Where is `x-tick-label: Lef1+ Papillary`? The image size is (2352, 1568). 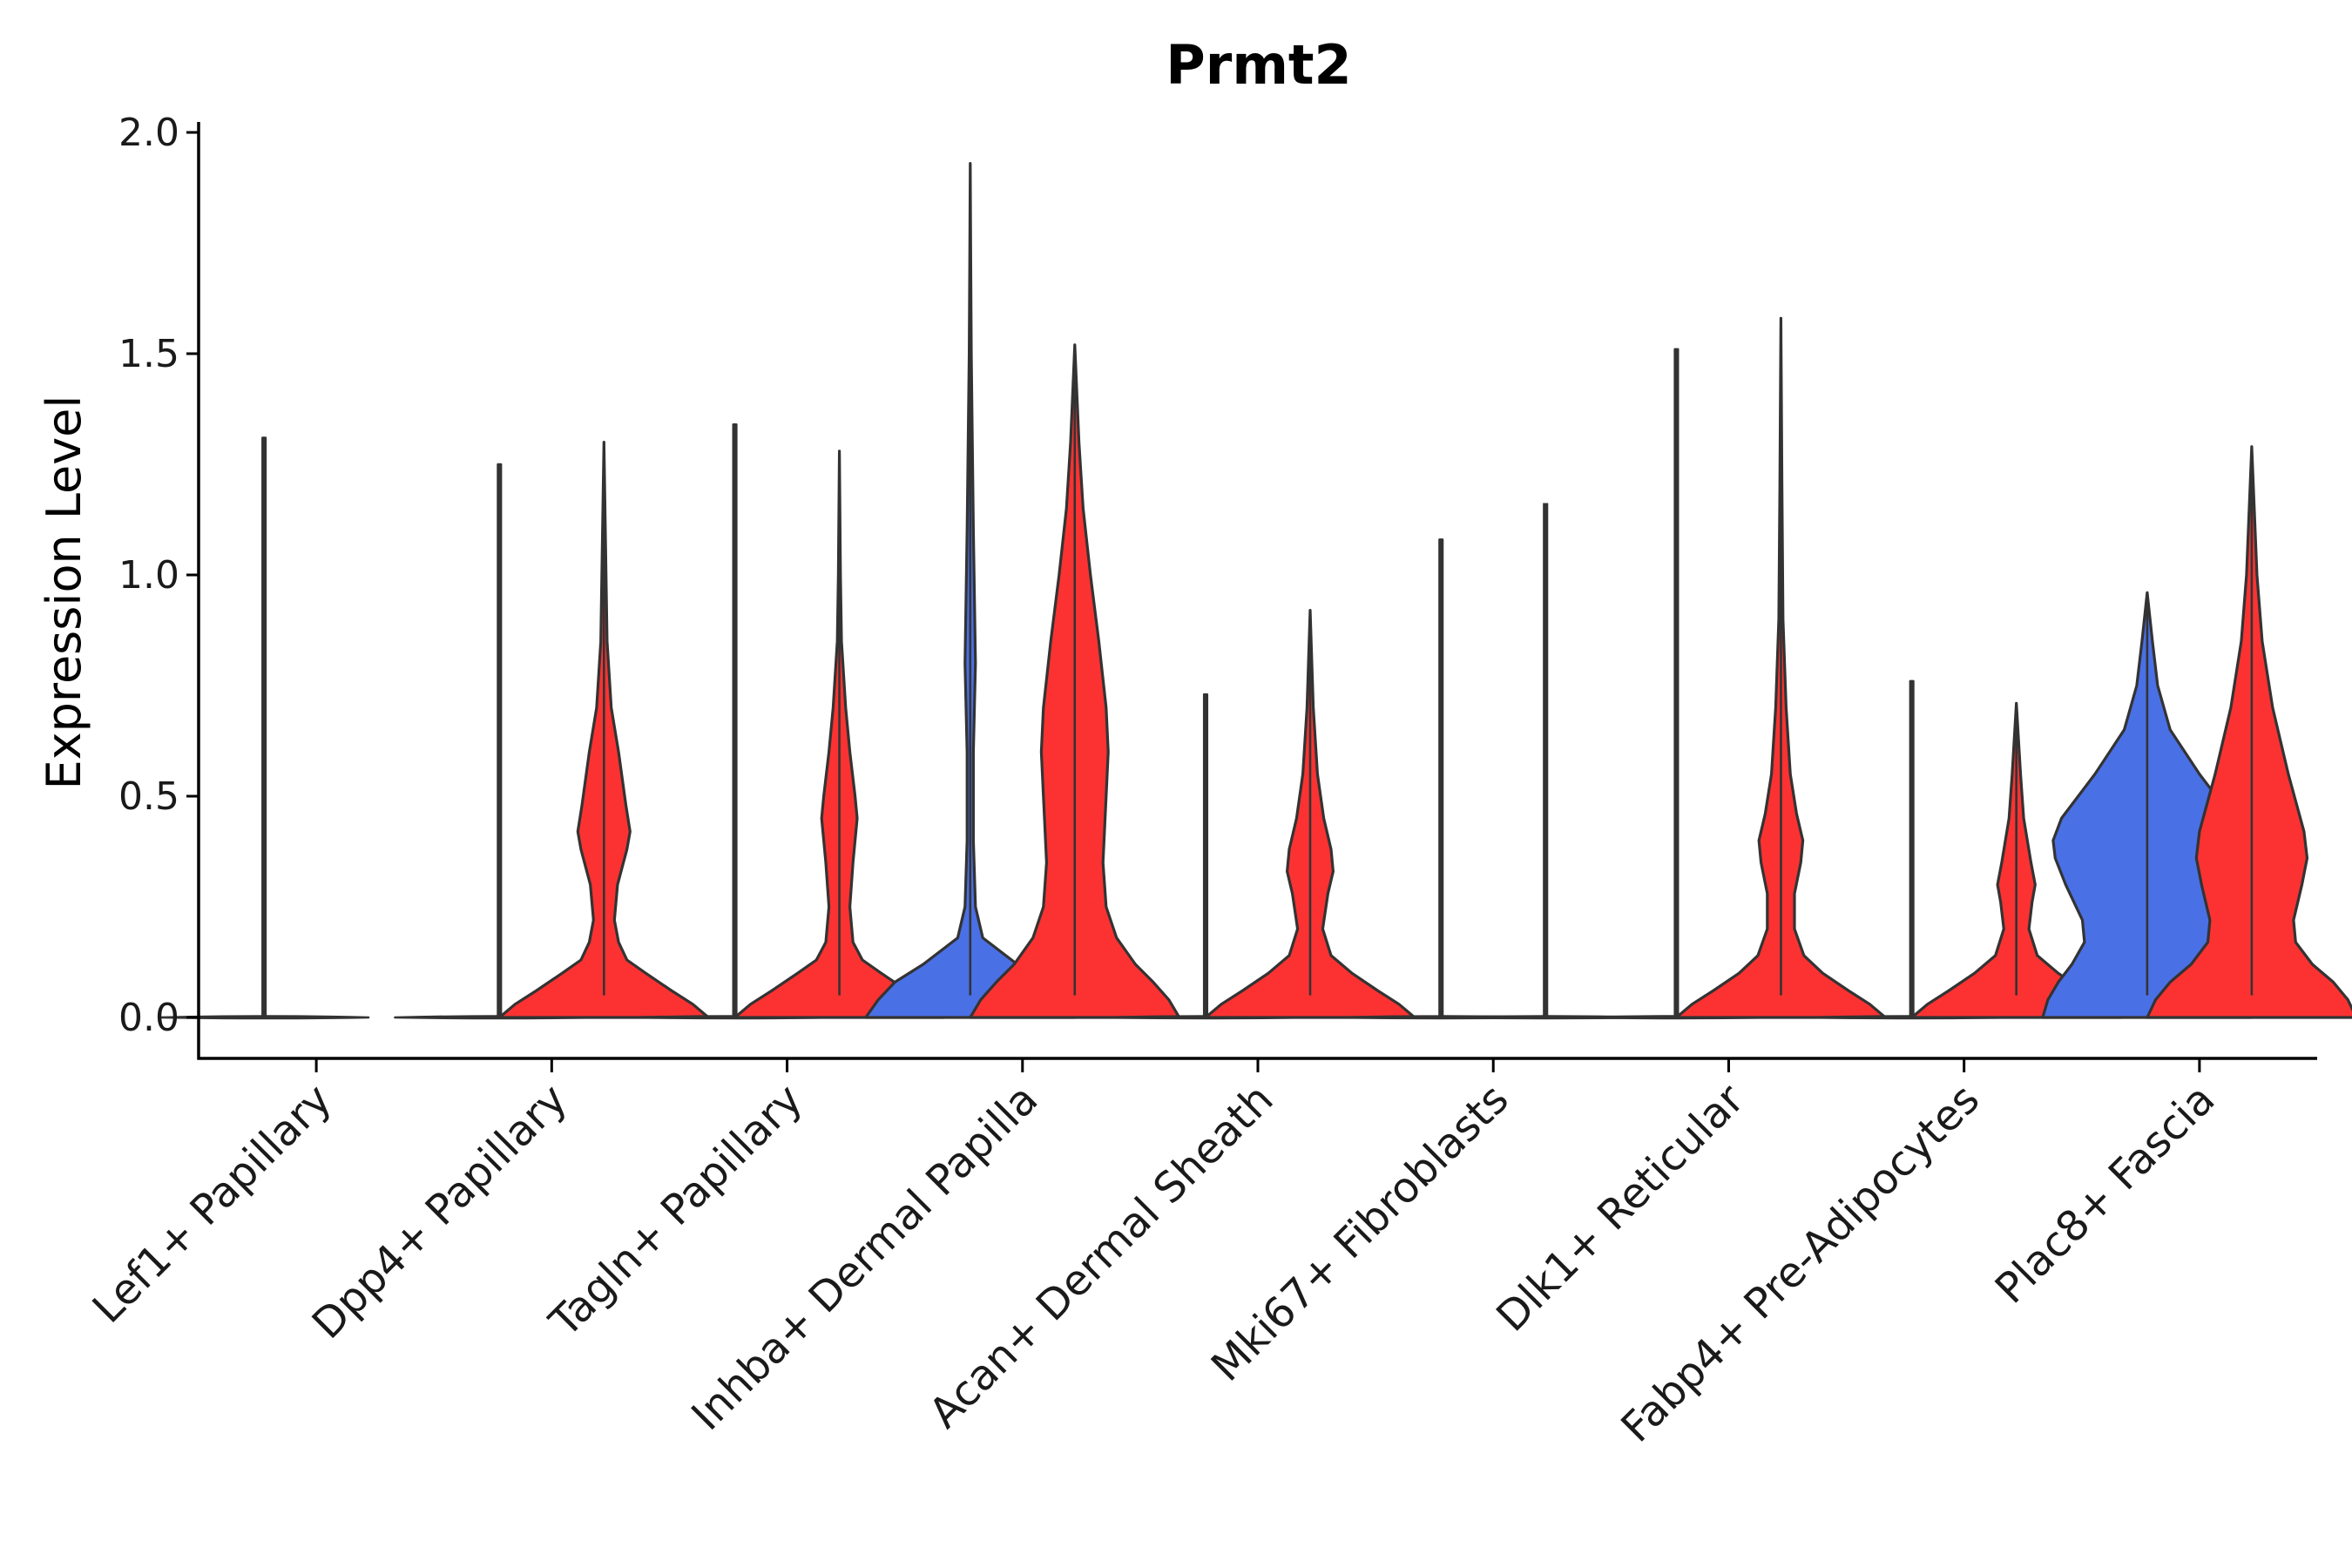 x-tick-label: Lef1+ Papillary is located at coordinates (212, 1204).